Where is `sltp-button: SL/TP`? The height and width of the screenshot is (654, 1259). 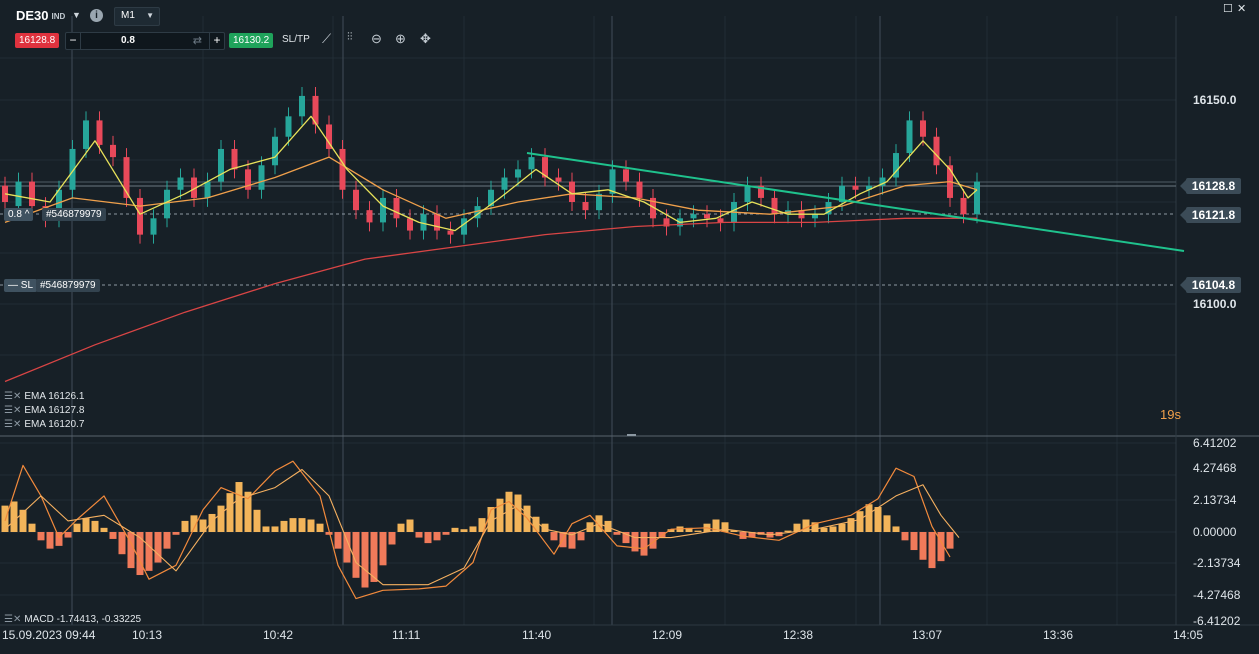
sltp-button: SL/TP is located at coordinates (296, 39).